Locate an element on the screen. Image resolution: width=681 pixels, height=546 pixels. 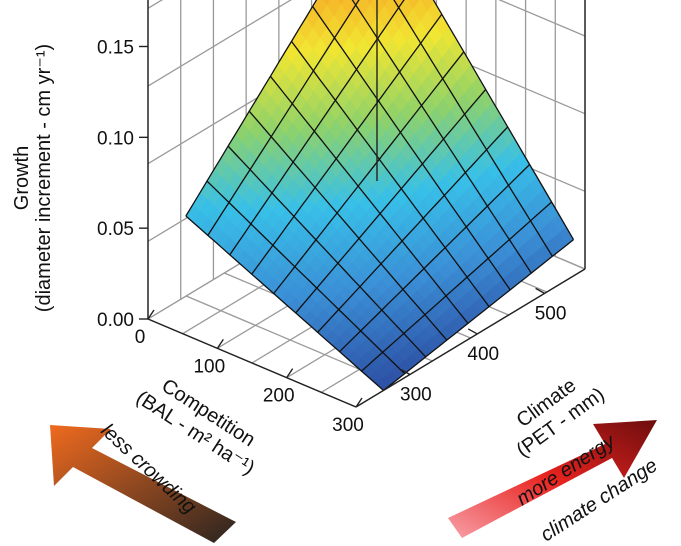
z-tick-label: 0.10 is located at coordinates (115, 138).